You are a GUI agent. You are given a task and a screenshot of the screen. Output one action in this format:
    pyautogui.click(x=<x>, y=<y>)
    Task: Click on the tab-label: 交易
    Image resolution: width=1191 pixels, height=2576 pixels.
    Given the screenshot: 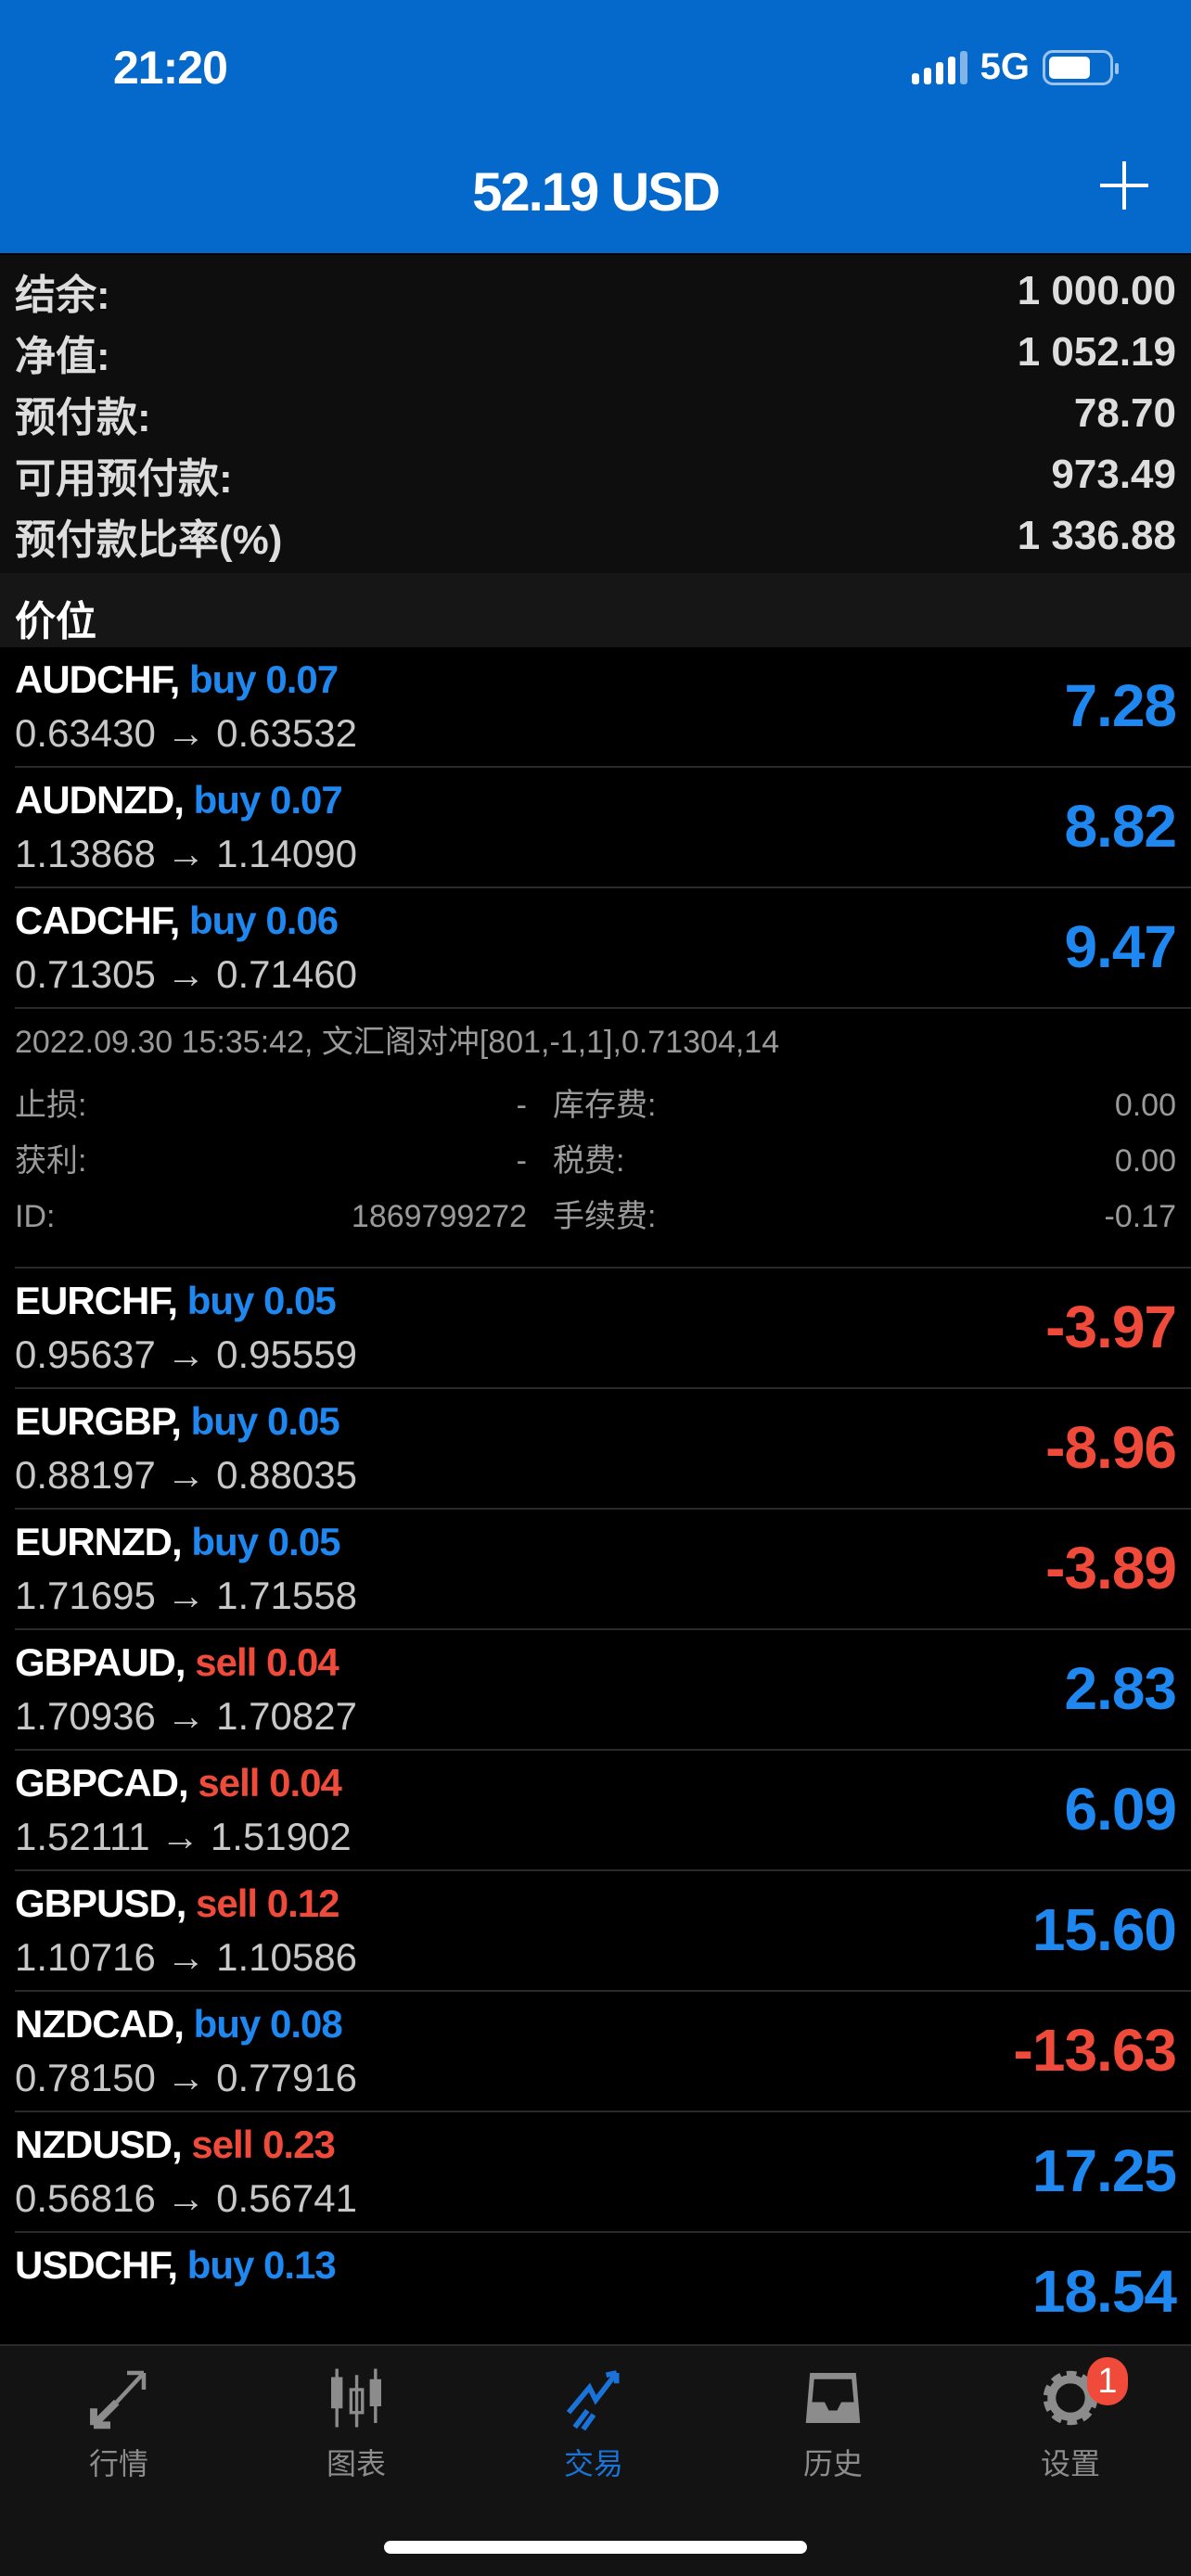 What is the action you would take?
    pyautogui.click(x=593, y=2463)
    